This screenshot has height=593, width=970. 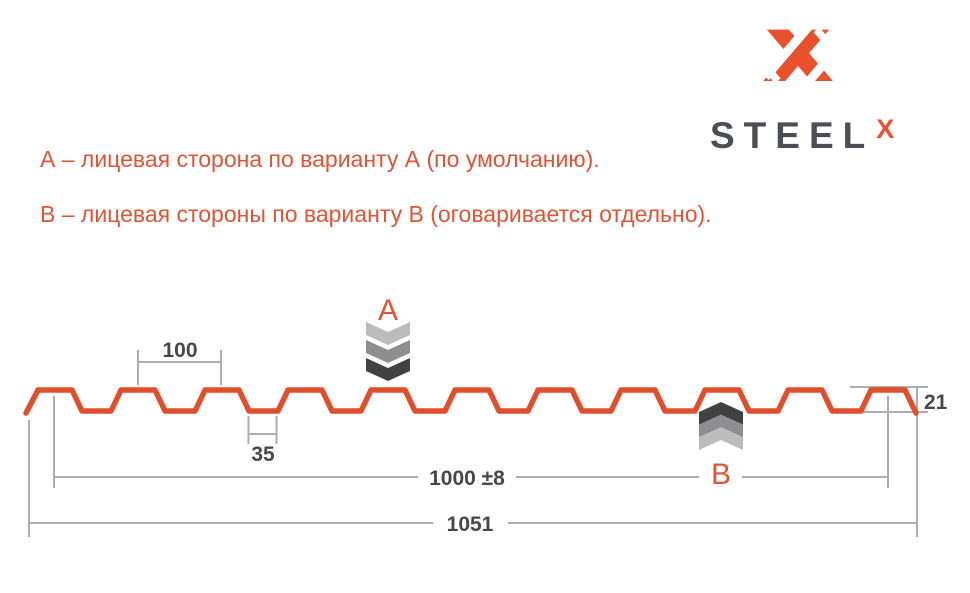 What do you see at coordinates (792, 135) in the screenshot?
I see `brand-text: STEEL` at bounding box center [792, 135].